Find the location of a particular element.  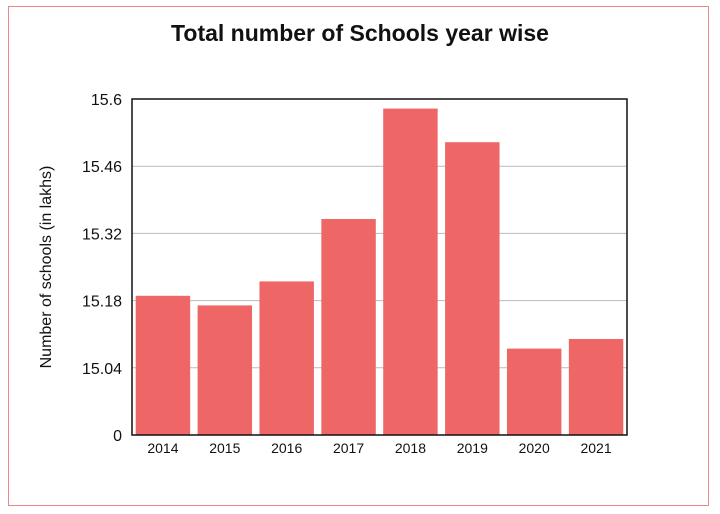

x-tick-label: 2015 is located at coordinates (224, 448).